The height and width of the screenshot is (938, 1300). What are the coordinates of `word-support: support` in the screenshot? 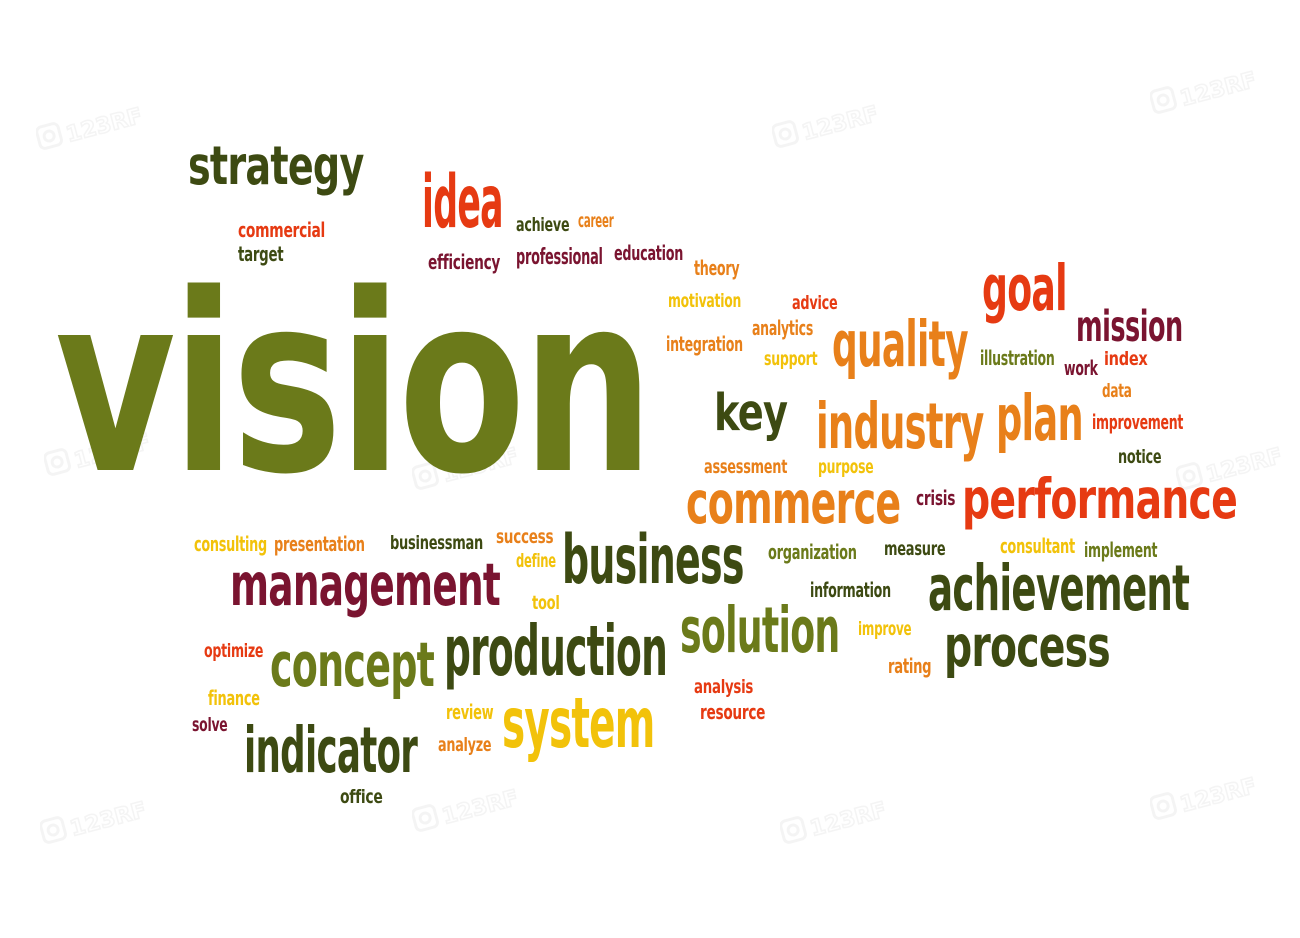 It's located at (791, 359).